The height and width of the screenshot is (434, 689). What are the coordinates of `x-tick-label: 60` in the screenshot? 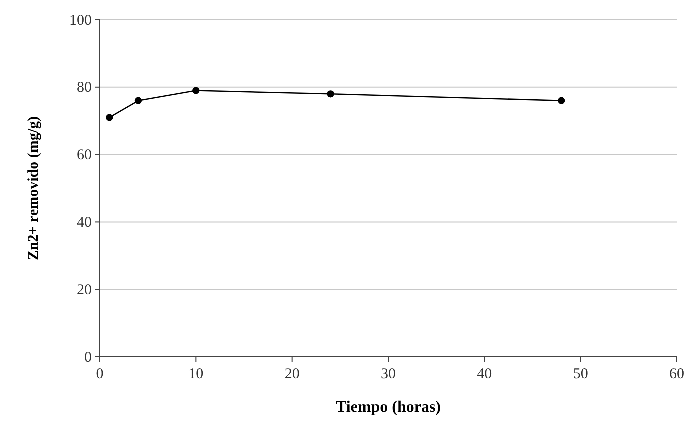 It's located at (677, 374).